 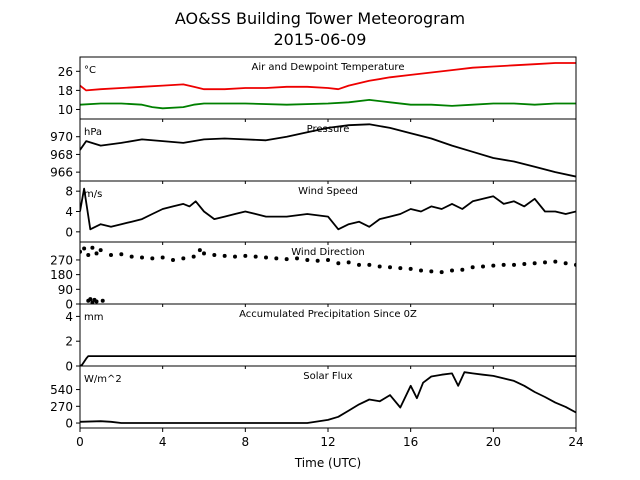 What do you see at coordinates (65, 110) in the screenshot?
I see `y-tick-label: 10` at bounding box center [65, 110].